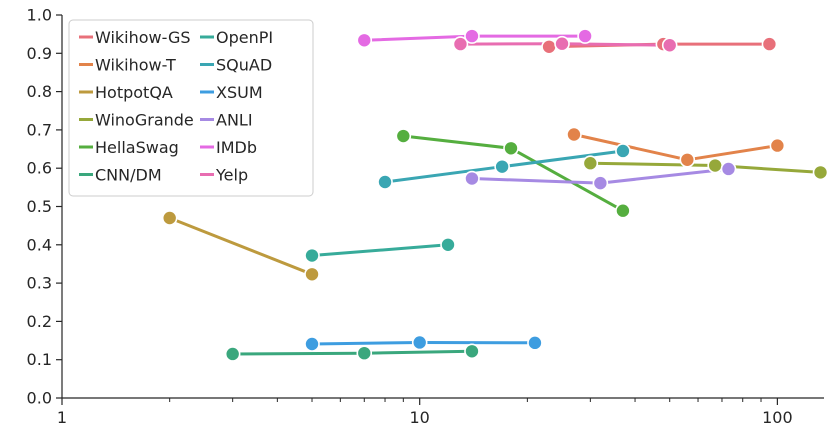 The height and width of the screenshot is (433, 833). I want to click on y-tick-label: 0.1, so click(39, 359).